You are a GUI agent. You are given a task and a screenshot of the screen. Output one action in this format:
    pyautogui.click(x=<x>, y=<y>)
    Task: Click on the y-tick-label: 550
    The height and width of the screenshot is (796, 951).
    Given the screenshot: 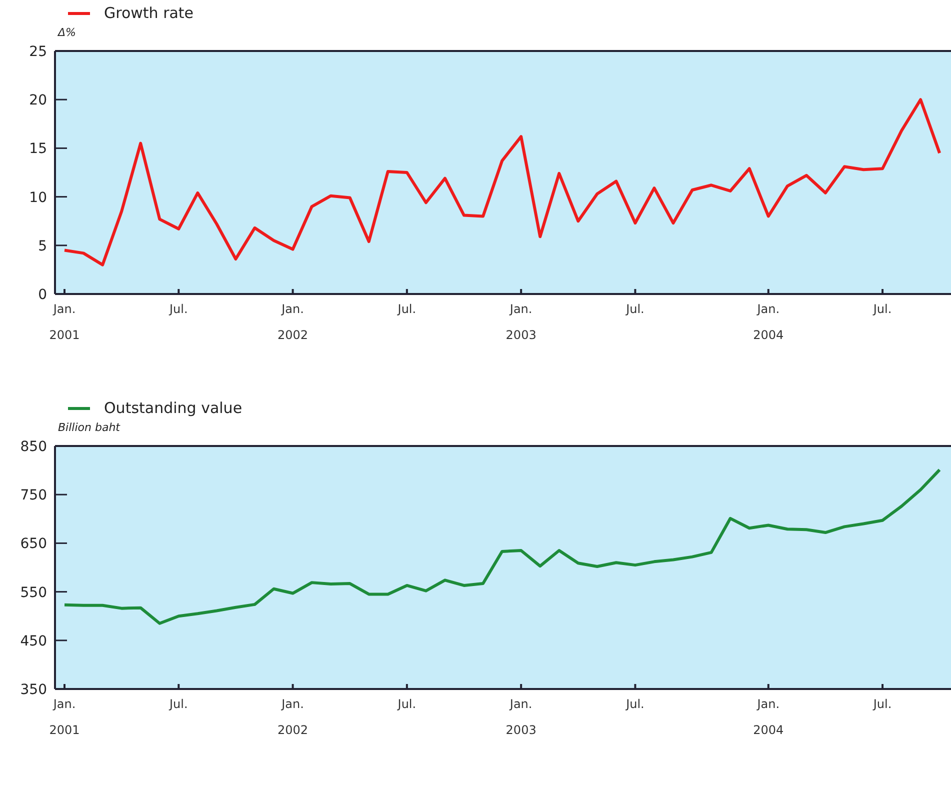 What is the action you would take?
    pyautogui.click(x=33, y=592)
    